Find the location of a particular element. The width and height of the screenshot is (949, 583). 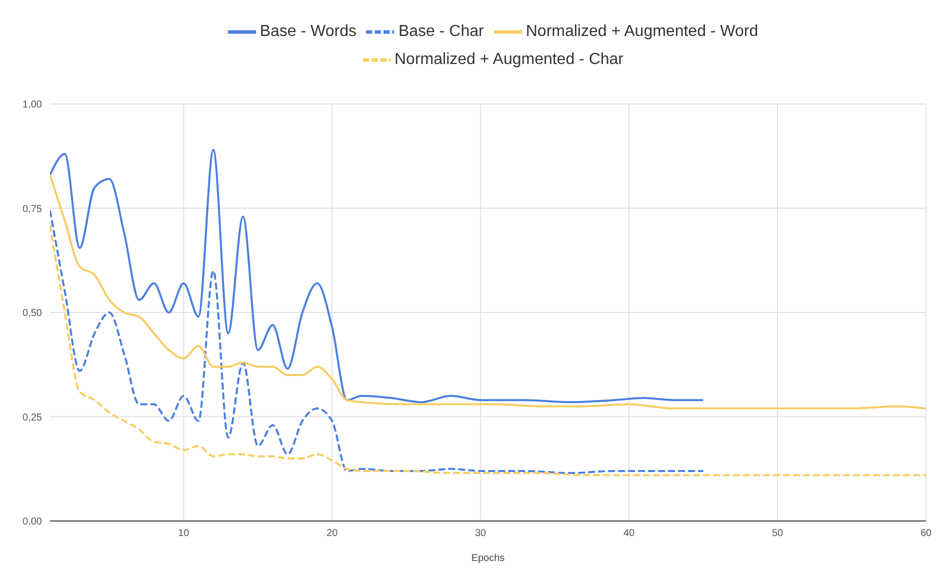

legend-label: Normalized + Augmented - Word is located at coordinates (642, 31).